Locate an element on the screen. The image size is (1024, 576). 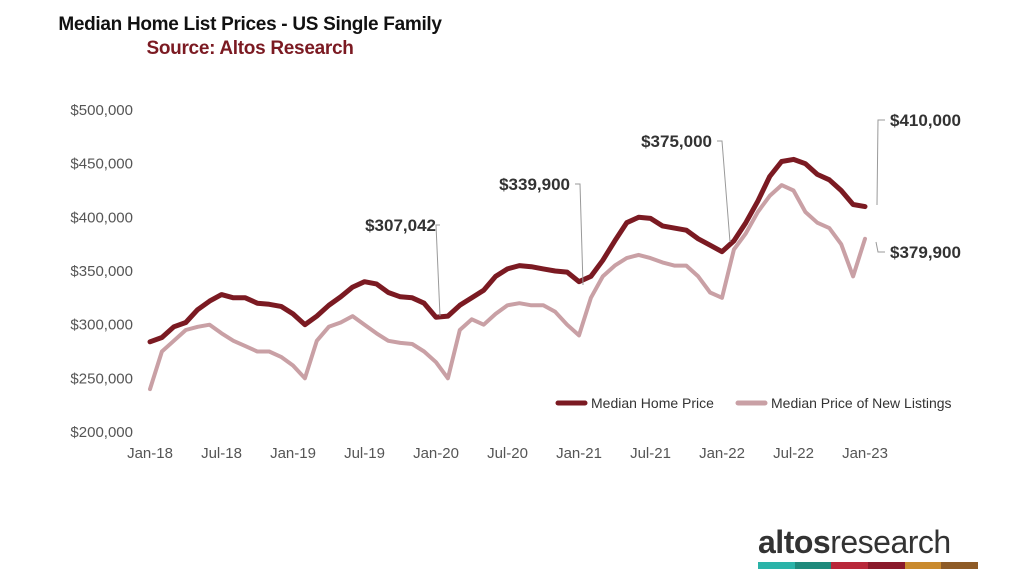
x-tick-label: Jul-22 is located at coordinates (793, 453).